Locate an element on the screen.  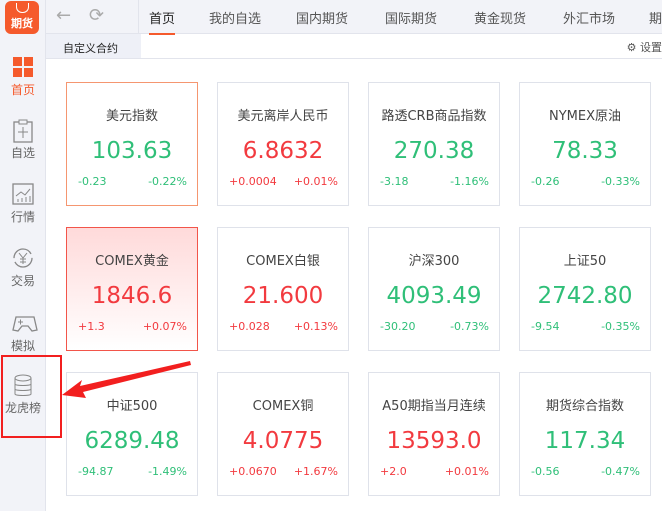
quote-value: 2742.80 is located at coordinates (585, 296).